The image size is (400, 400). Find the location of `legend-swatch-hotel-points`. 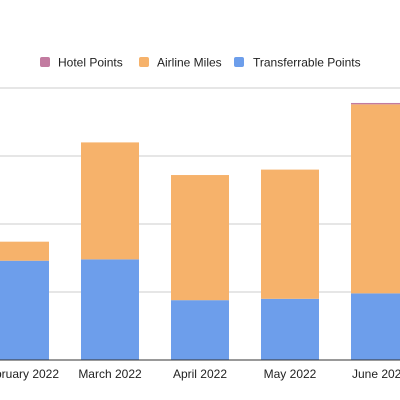

legend-swatch-hotel-points is located at coordinates (45, 62).